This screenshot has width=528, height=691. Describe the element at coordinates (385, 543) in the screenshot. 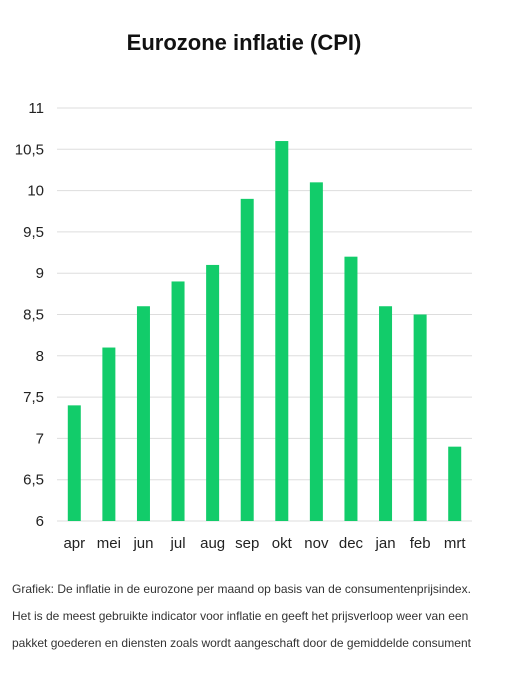

I see `x-tick-label: jan` at that location.